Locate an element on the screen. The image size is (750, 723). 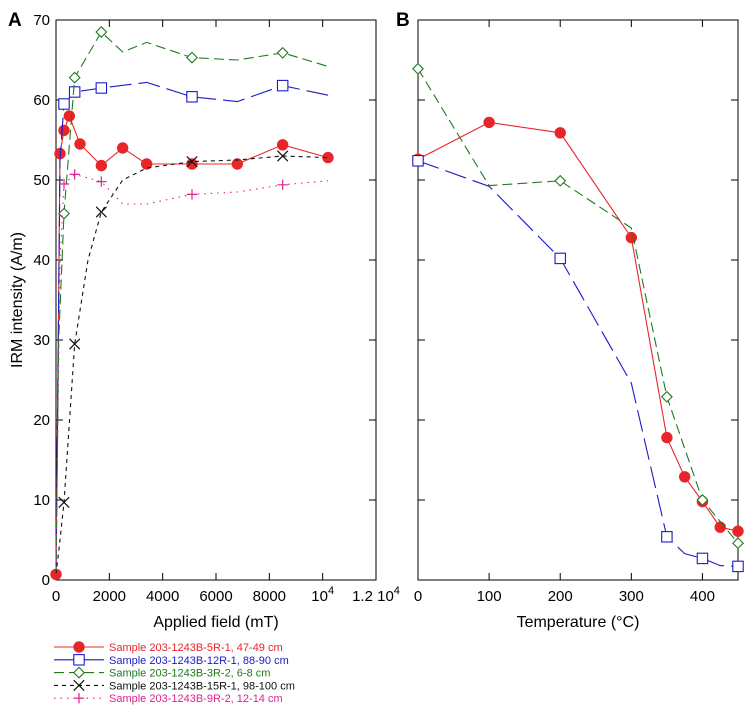
panel-b-x-tick-label: 300 is located at coordinates (631, 596).